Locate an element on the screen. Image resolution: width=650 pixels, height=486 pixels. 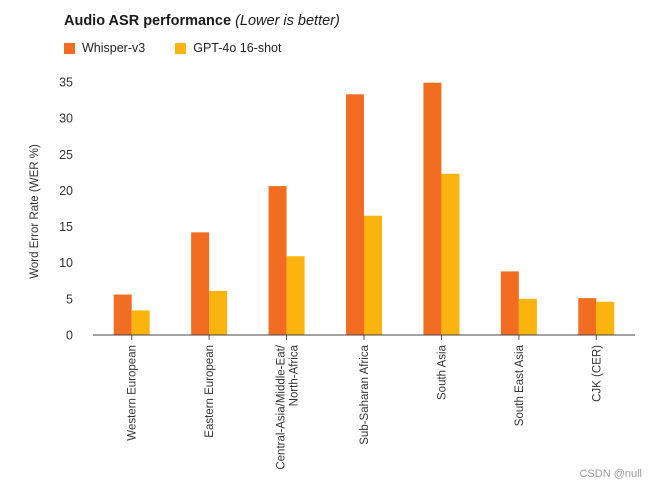
x-tick-label-5: South Asia is located at coordinates (442, 372).